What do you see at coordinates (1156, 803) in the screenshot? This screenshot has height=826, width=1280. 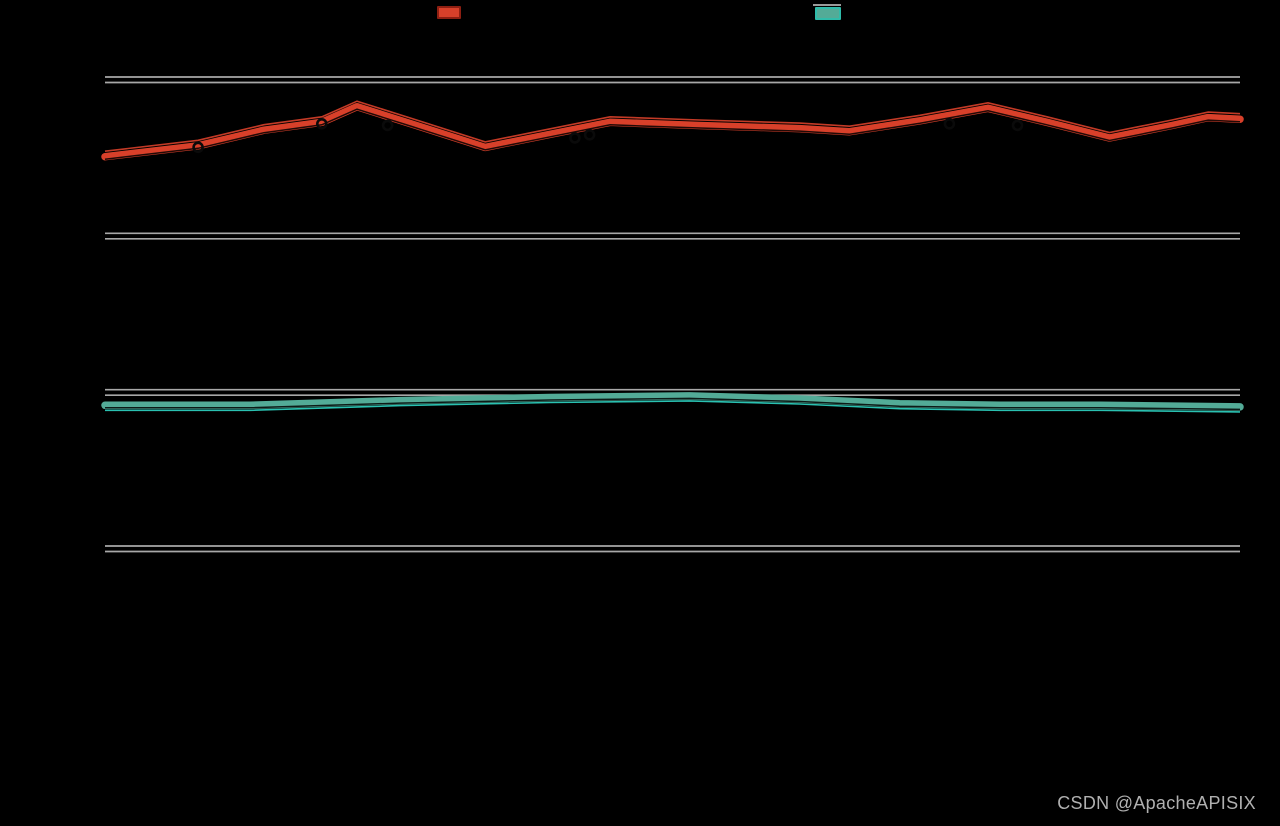 I see `watermark-text: CSDN @ApacheAPISIX` at bounding box center [1156, 803].